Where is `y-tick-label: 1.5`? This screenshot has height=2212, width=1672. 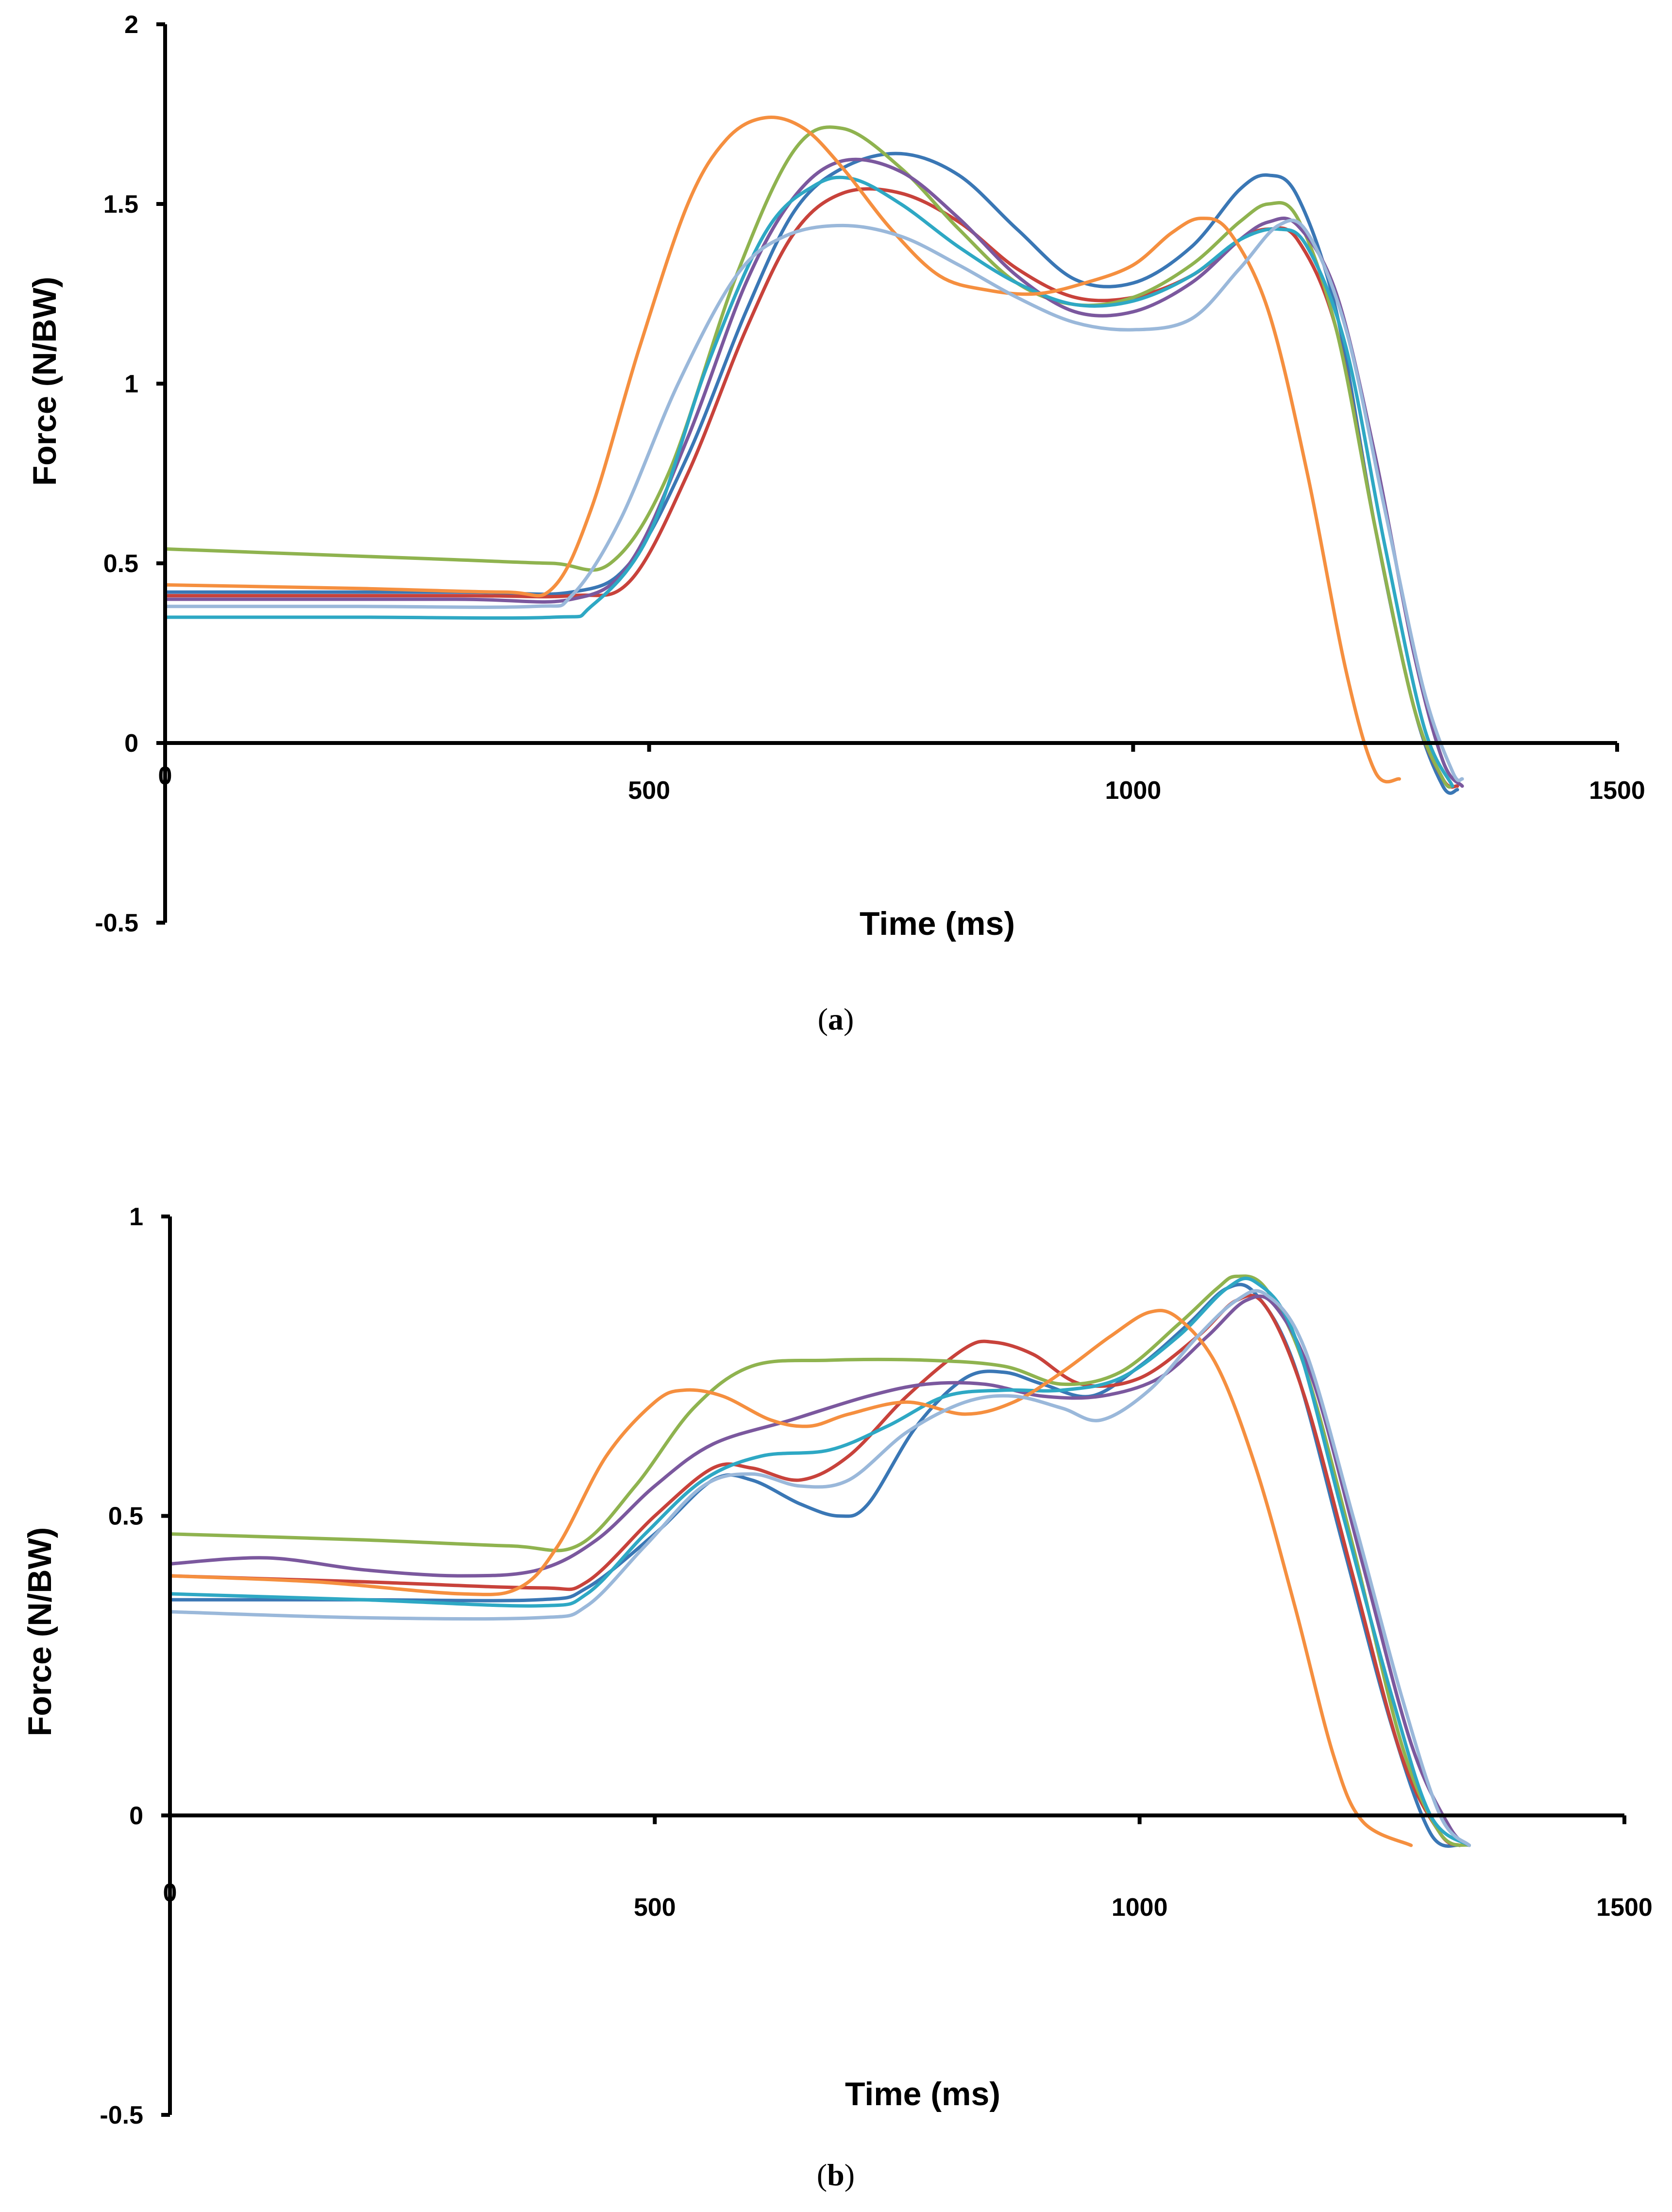
y-tick-label: 1.5 is located at coordinates (120, 205).